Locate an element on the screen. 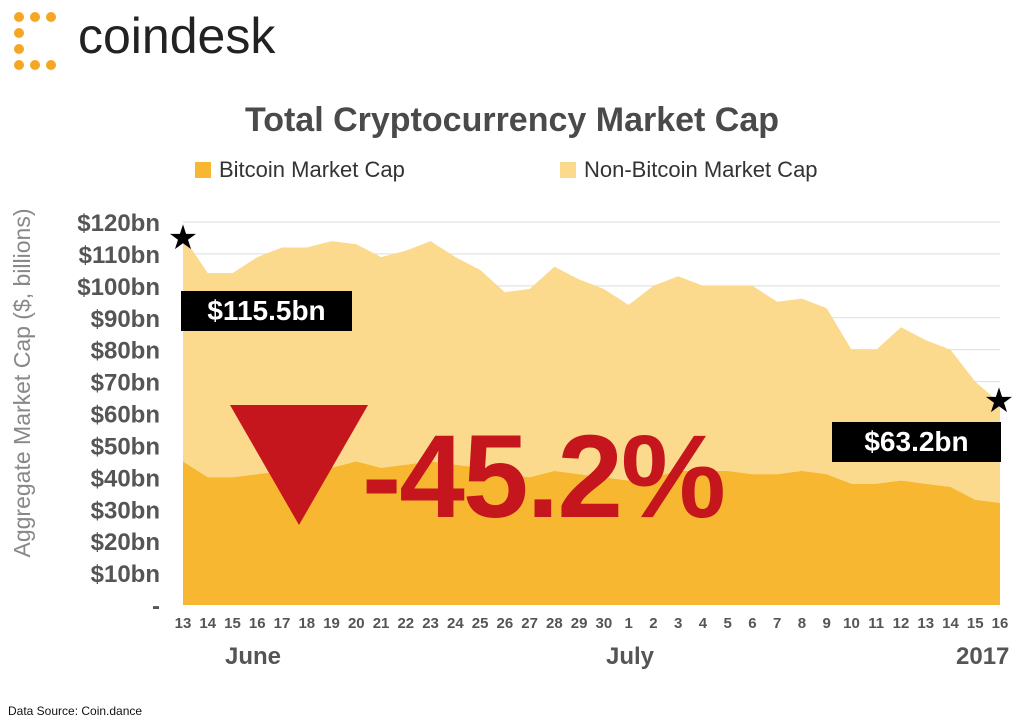 Image resolution: width=1024 pixels, height=723 pixels. x-tick-label: 24 is located at coordinates (455, 623).